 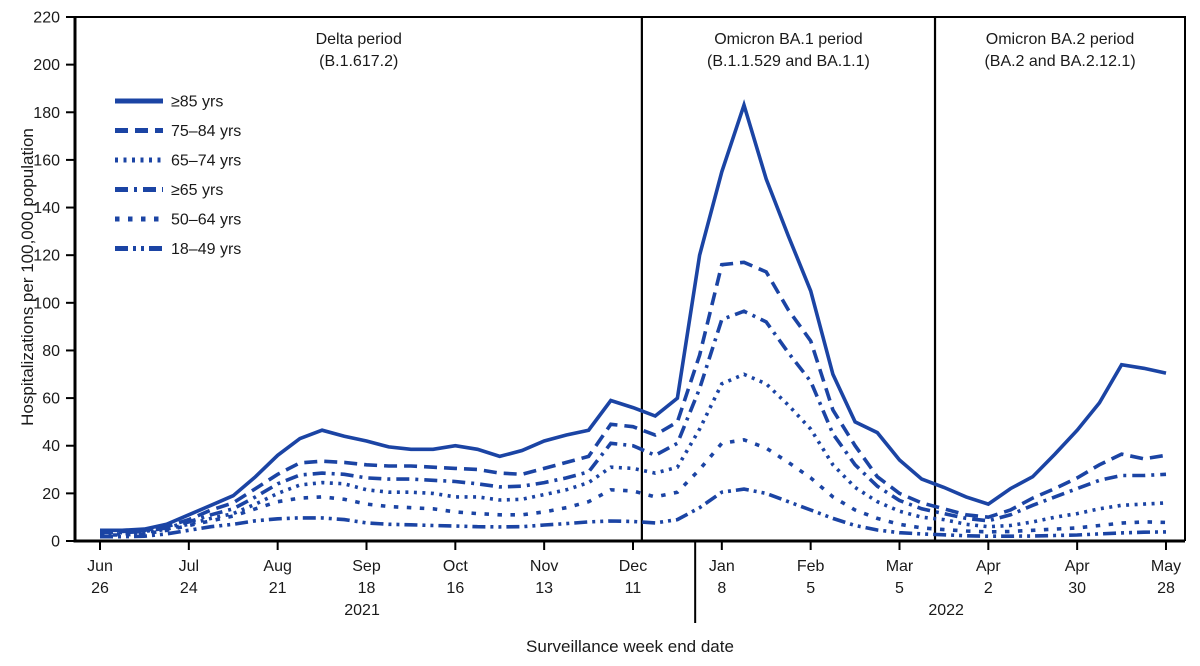 What do you see at coordinates (811, 566) in the screenshot?
I see `x-tick-month-label: Feb` at bounding box center [811, 566].